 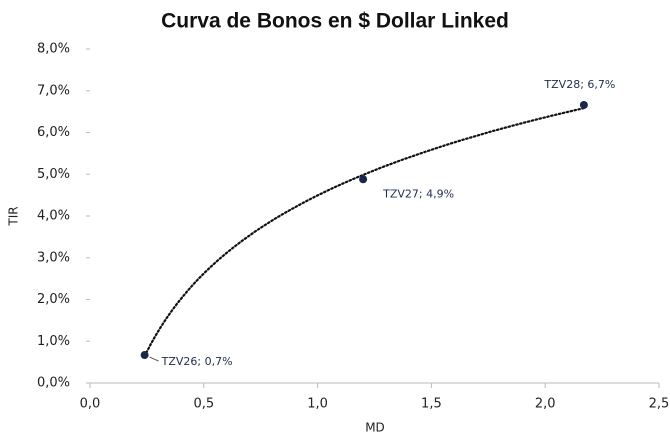 What do you see at coordinates (659, 404) in the screenshot?
I see `x-tick-label: 2,5` at bounding box center [659, 404].